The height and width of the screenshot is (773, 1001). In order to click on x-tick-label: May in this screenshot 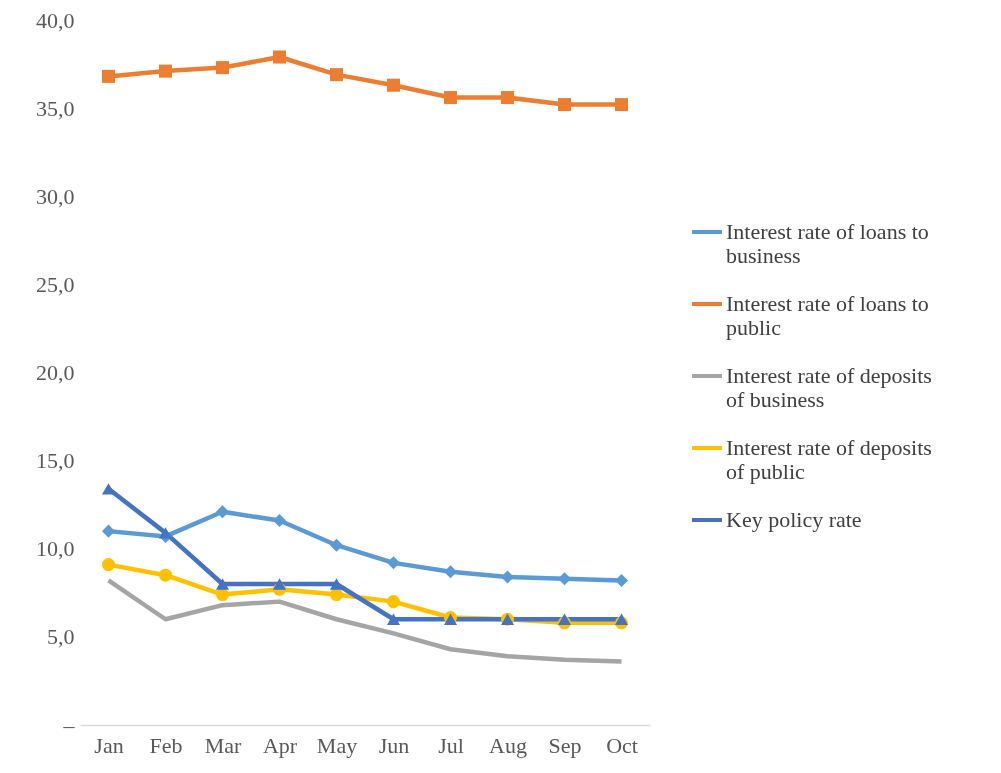, I will do `click(337, 745)`.